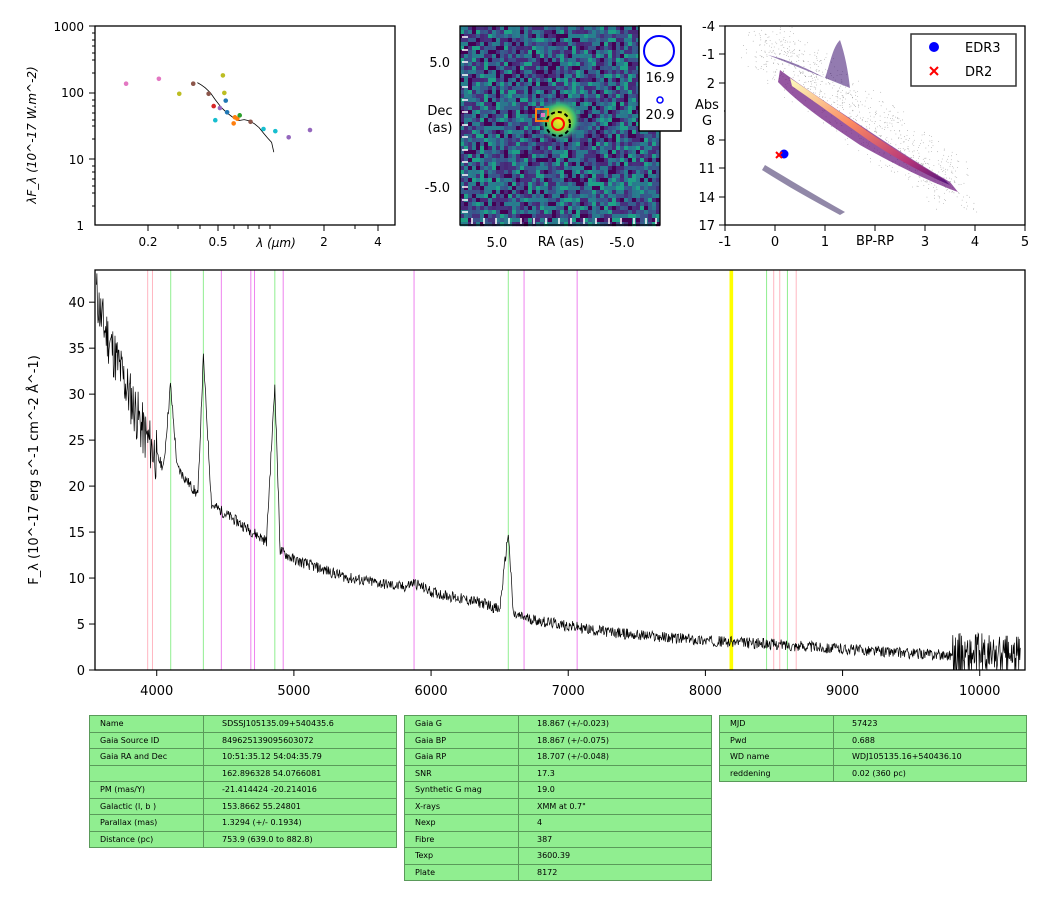 This screenshot has height=902, width=1050. What do you see at coordinates (431, 691) in the screenshot?
I see `spectrum-xtick-label: 6000` at bounding box center [431, 691].